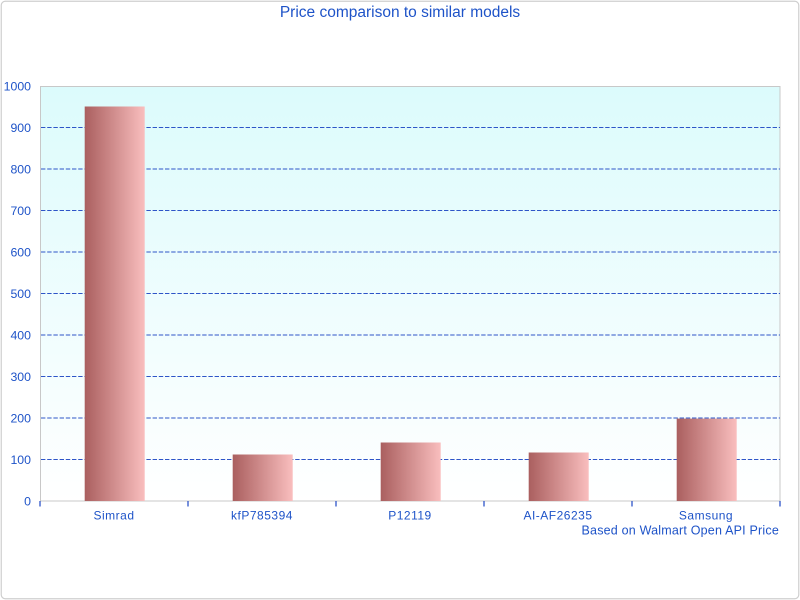 The width and height of the screenshot is (800, 600). What do you see at coordinates (113, 516) in the screenshot?
I see `svg-text: Simrad` at bounding box center [113, 516].